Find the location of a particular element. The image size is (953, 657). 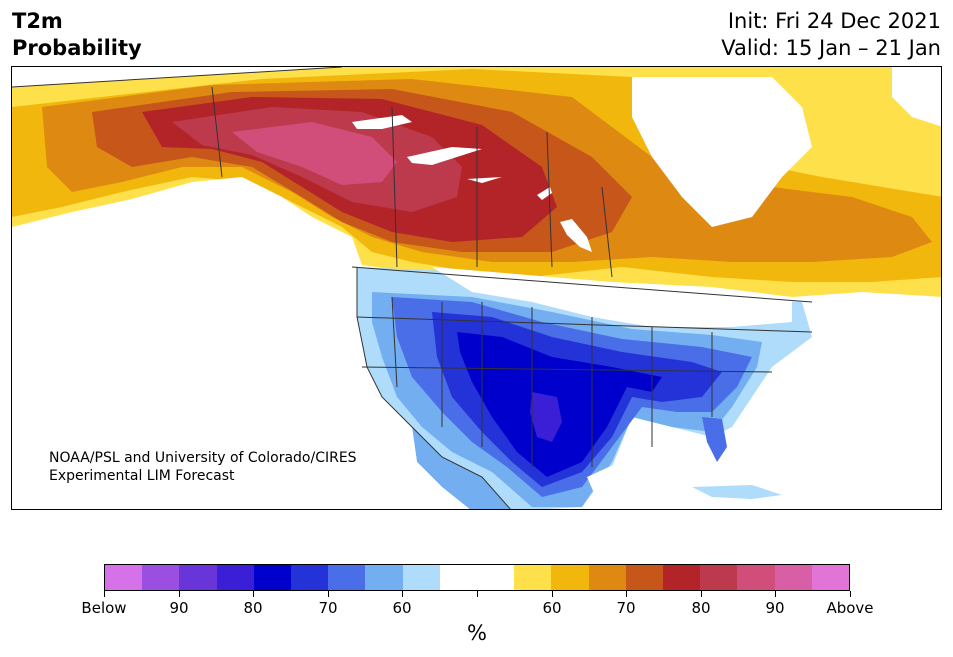

gulf-of-mexico is located at coordinates (649, 478).